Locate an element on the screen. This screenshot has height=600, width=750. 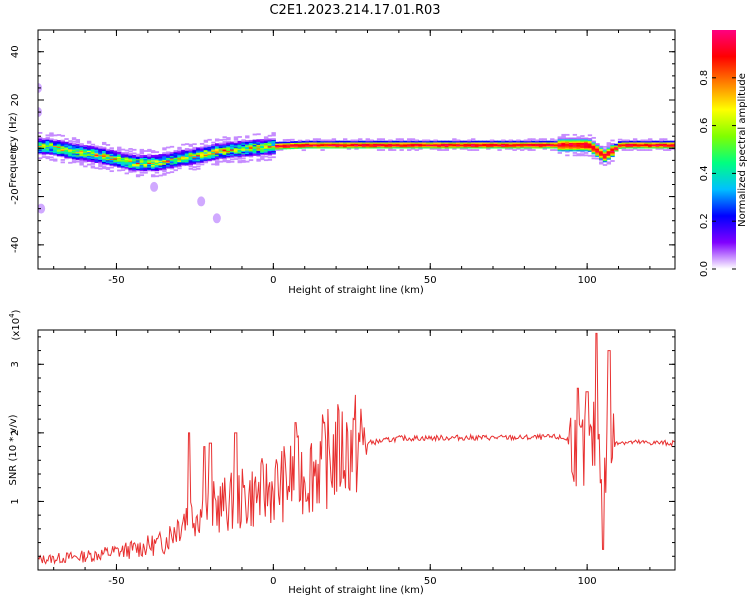
exponent-close: ) is located at coordinates (16, 311).